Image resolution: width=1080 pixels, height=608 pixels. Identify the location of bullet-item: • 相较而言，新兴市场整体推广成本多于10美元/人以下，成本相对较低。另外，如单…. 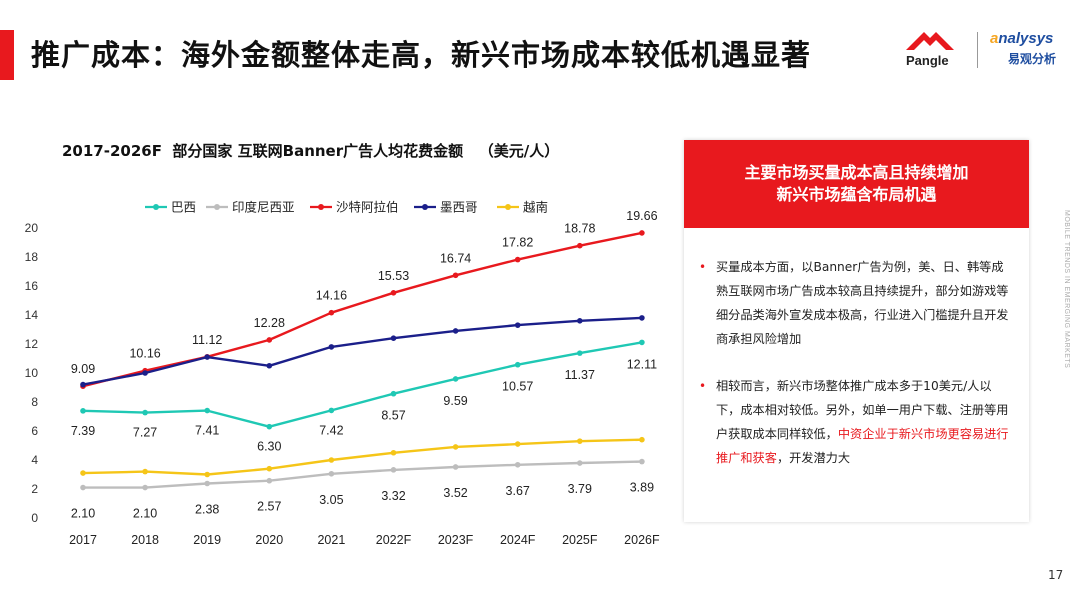
(856, 422).